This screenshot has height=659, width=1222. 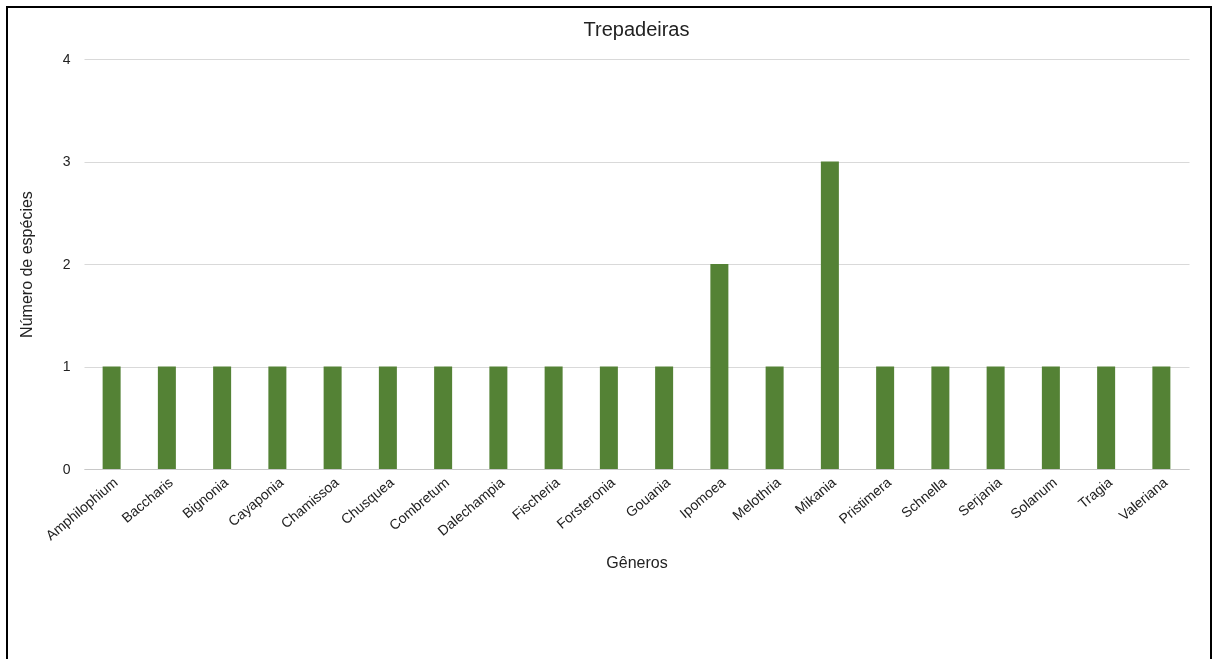 I want to click on y-axis-title: Número de espécies, so click(x=26, y=264).